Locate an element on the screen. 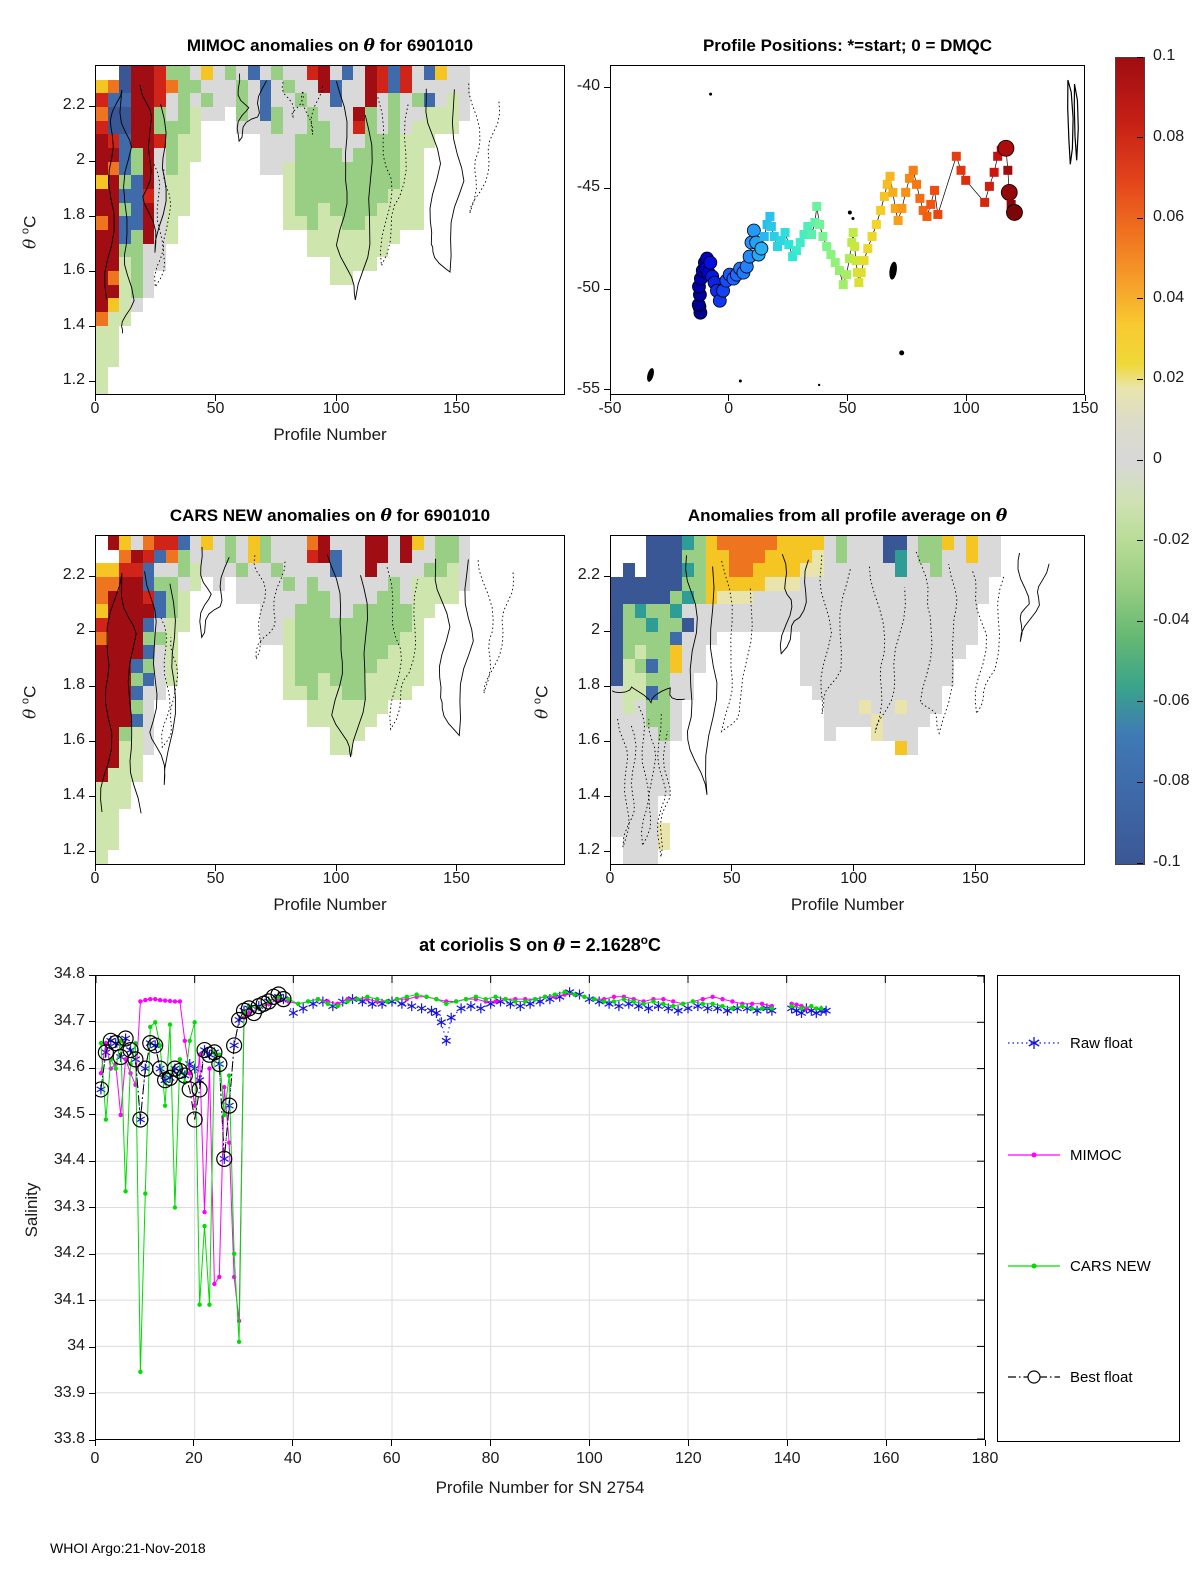  y-tick-label: 1.6 is located at coordinates (588, 740).